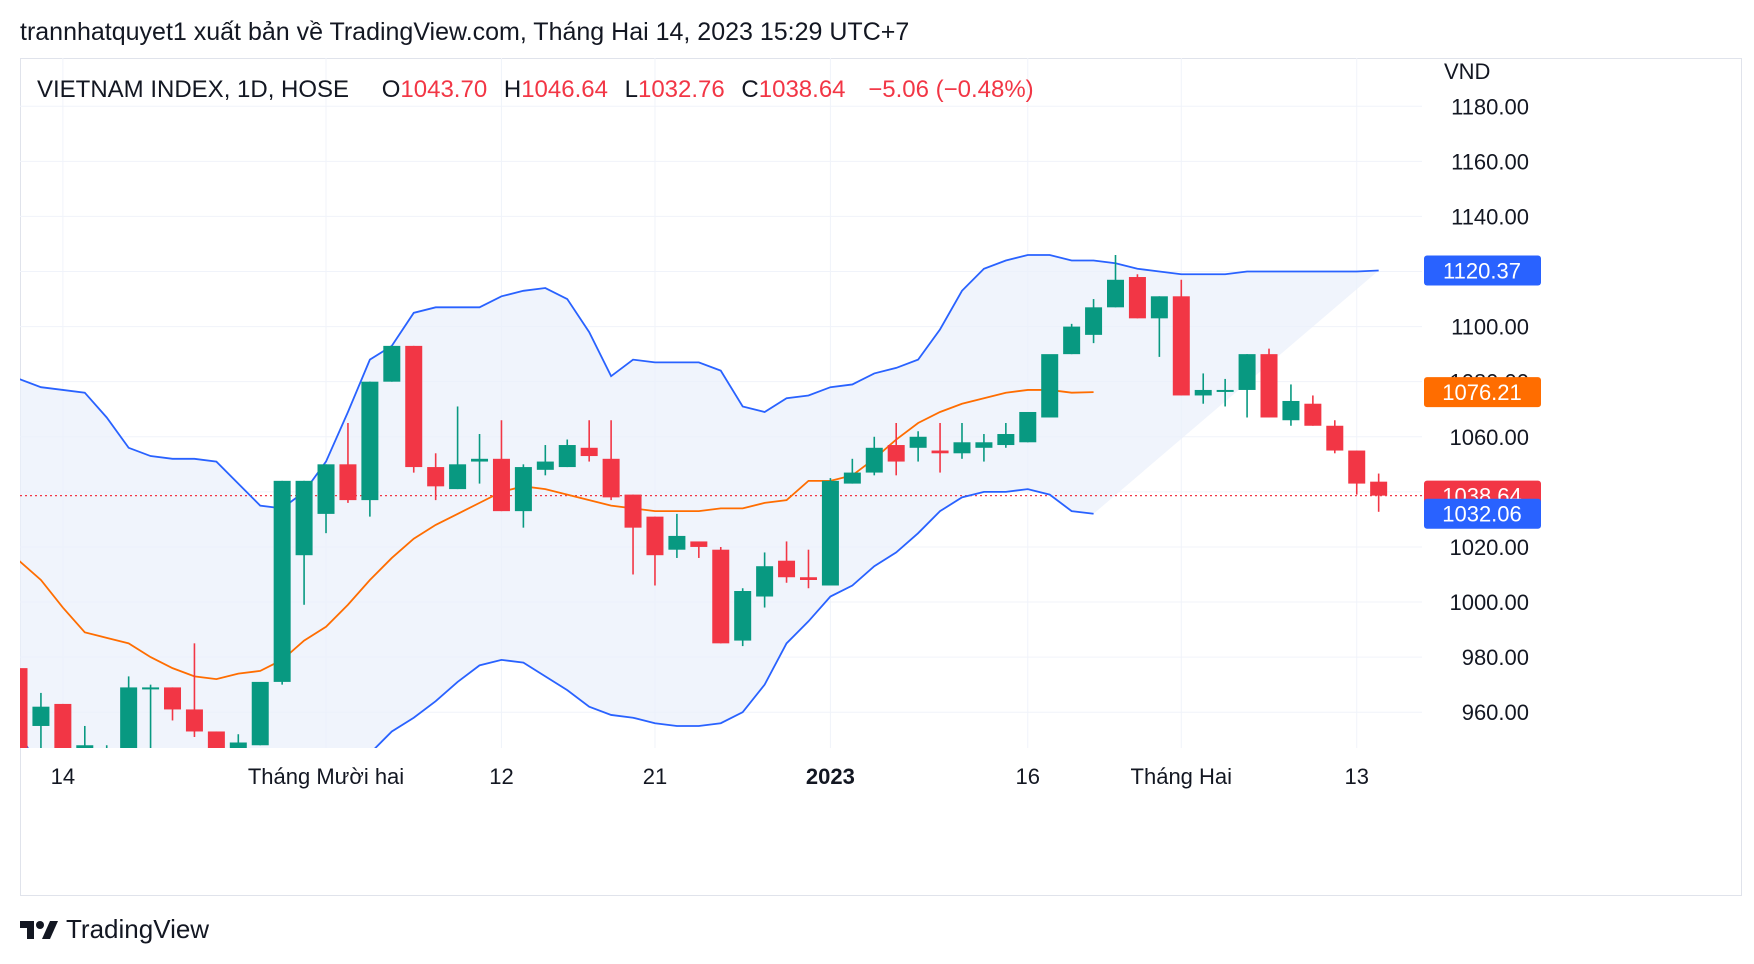  Describe the element at coordinates (512, 89) in the screenshot. I see `high-label: H` at that location.